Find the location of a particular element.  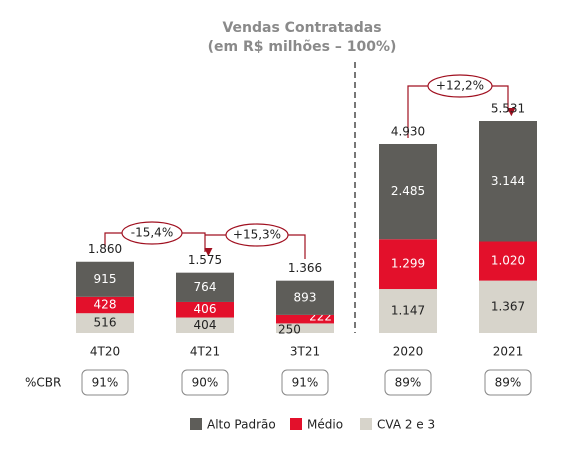

value-label: 1.020 is located at coordinates (508, 261).